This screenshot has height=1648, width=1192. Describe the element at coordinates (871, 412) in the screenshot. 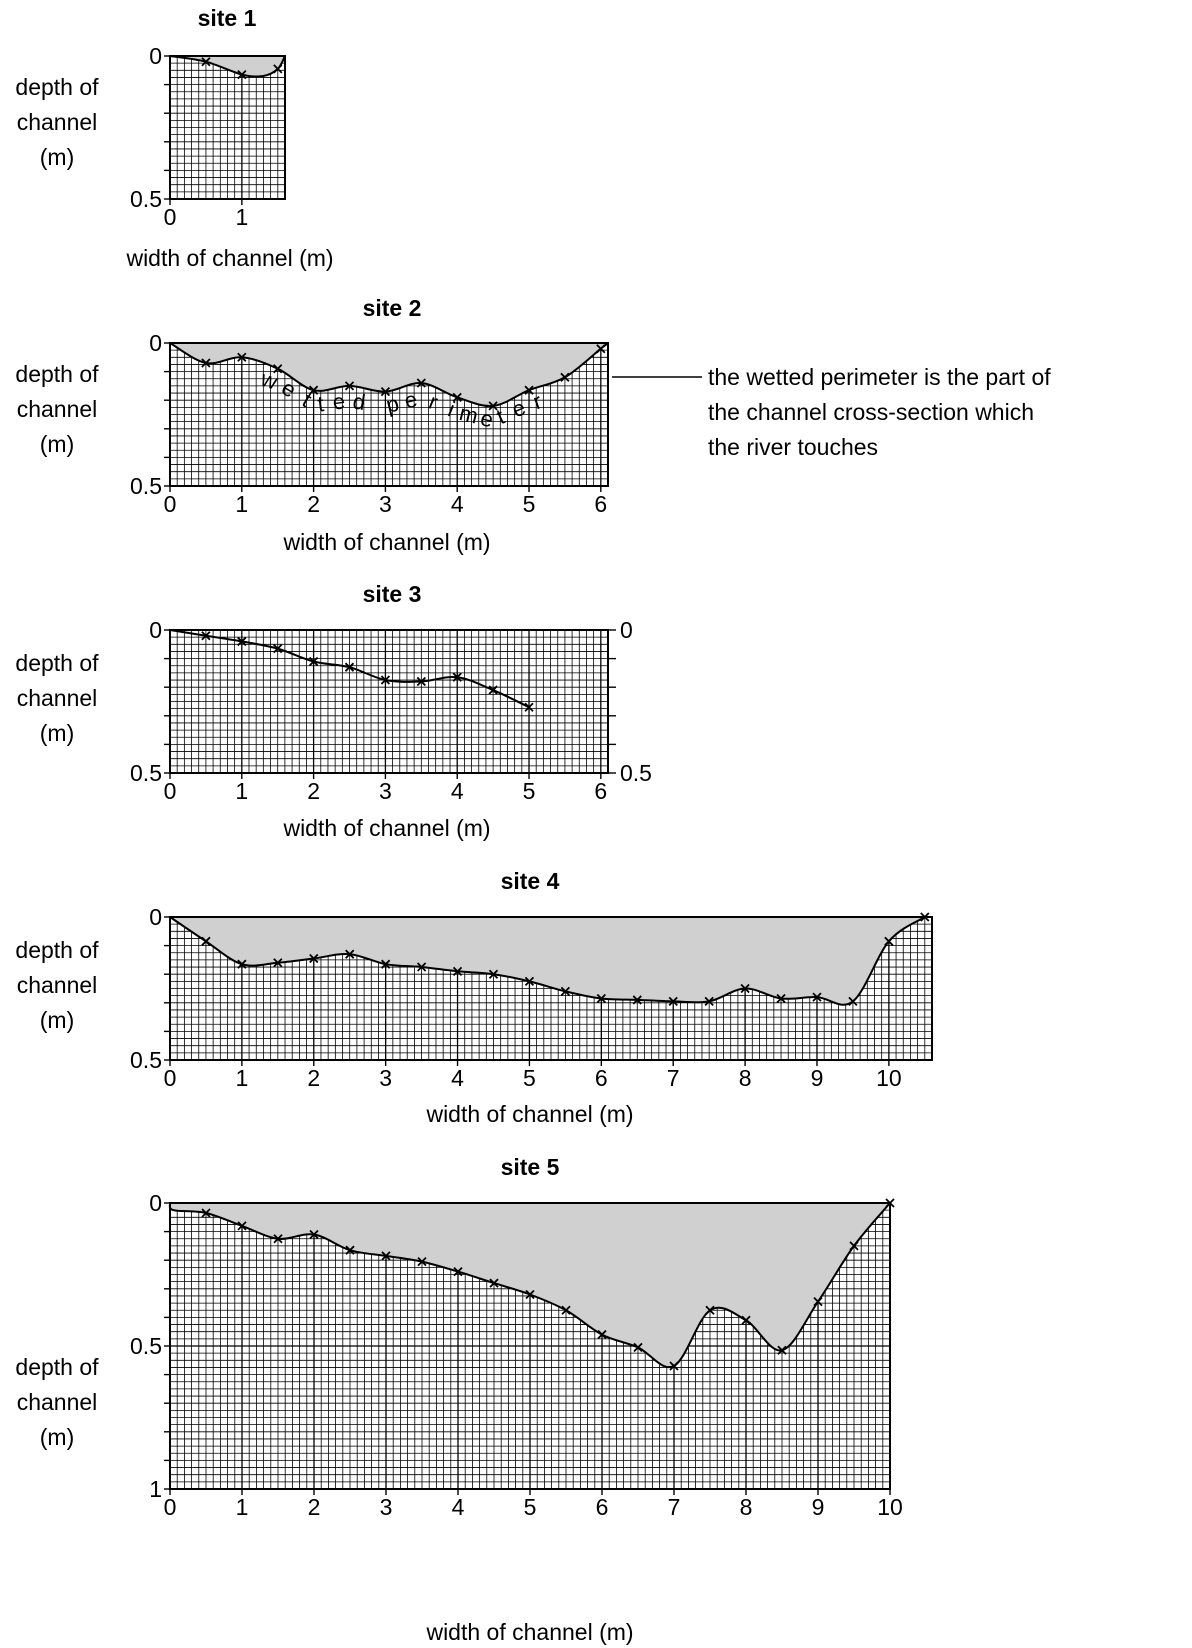

I see `callout-text-line: the channel cross-section which` at that location.